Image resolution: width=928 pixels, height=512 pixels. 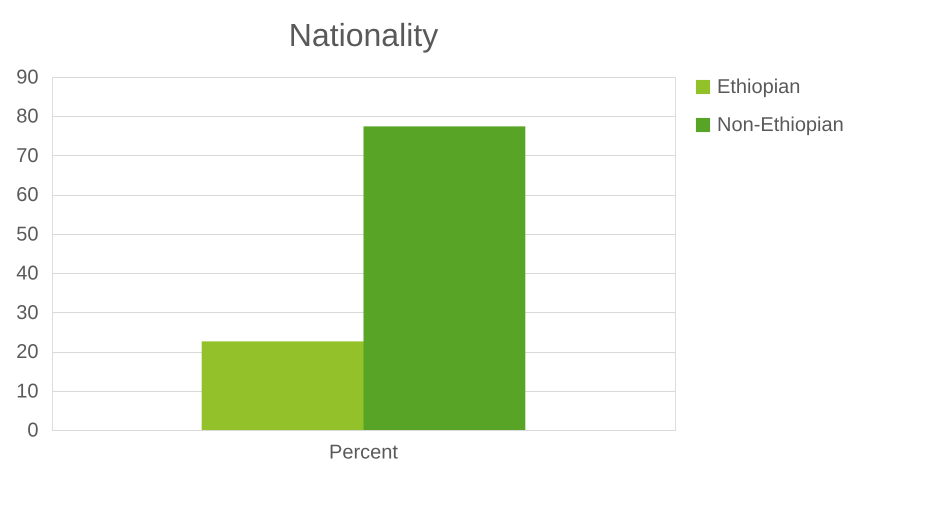 What do you see at coordinates (27, 352) in the screenshot?
I see `y-tick-label: 20` at bounding box center [27, 352].